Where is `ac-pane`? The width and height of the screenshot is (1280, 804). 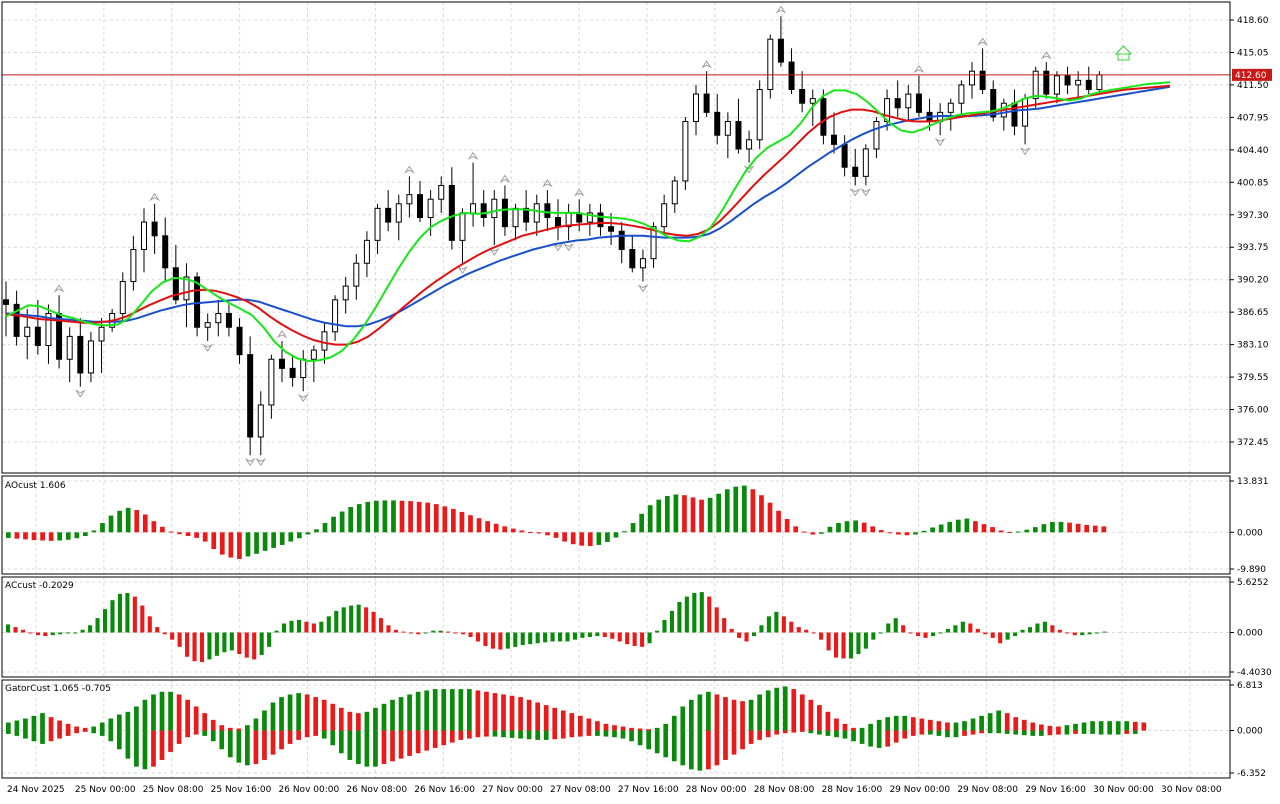 ac-pane is located at coordinates (556, 627).